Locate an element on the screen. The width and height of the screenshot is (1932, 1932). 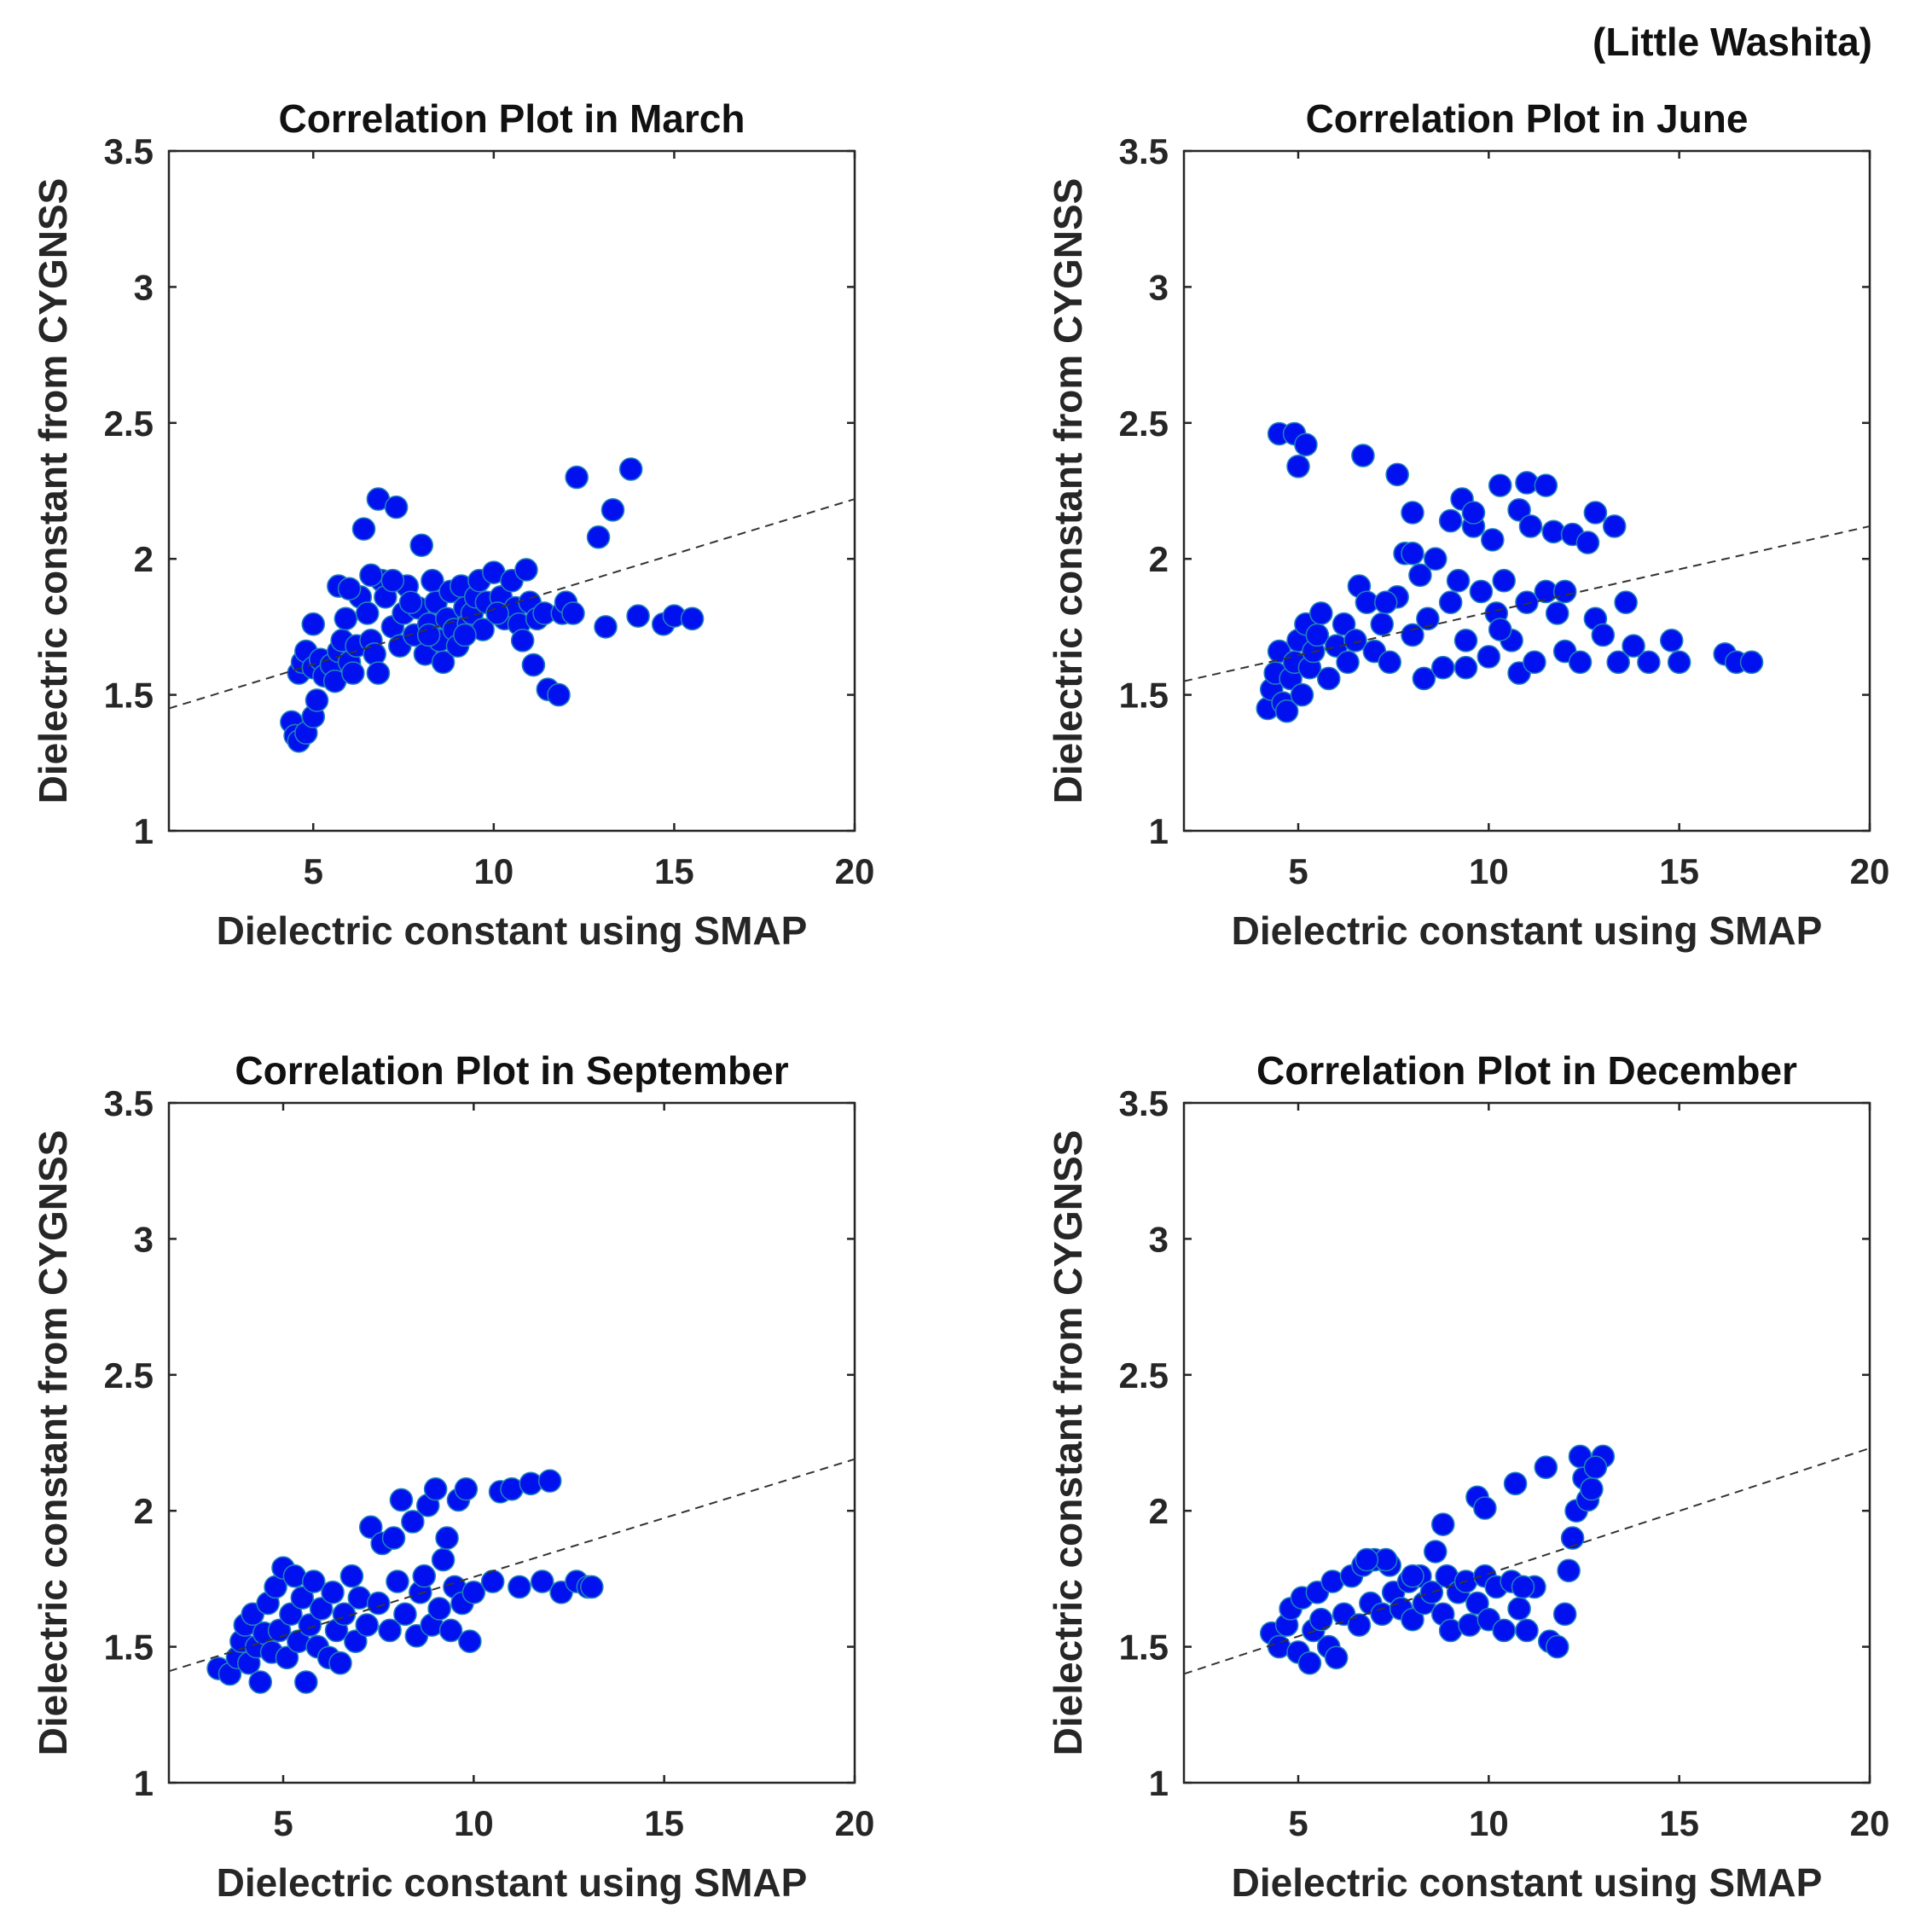
y-tick-label: 3.5 is located at coordinates (129, 151).